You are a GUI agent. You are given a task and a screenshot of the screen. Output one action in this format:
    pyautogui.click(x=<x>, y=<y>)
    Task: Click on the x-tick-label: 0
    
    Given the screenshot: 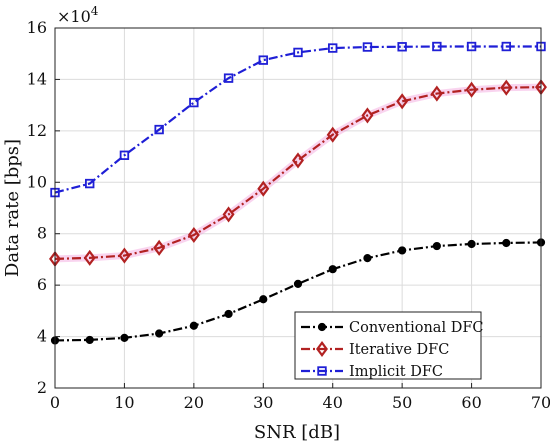 What is the action you would take?
    pyautogui.click(x=55, y=402)
    